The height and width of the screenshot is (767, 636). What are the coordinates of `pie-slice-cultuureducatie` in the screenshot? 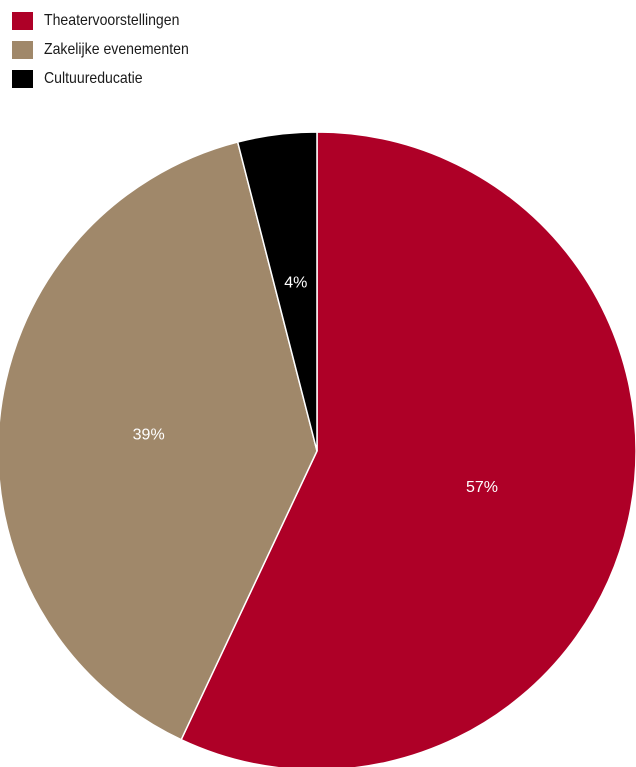 It's located at (277, 291).